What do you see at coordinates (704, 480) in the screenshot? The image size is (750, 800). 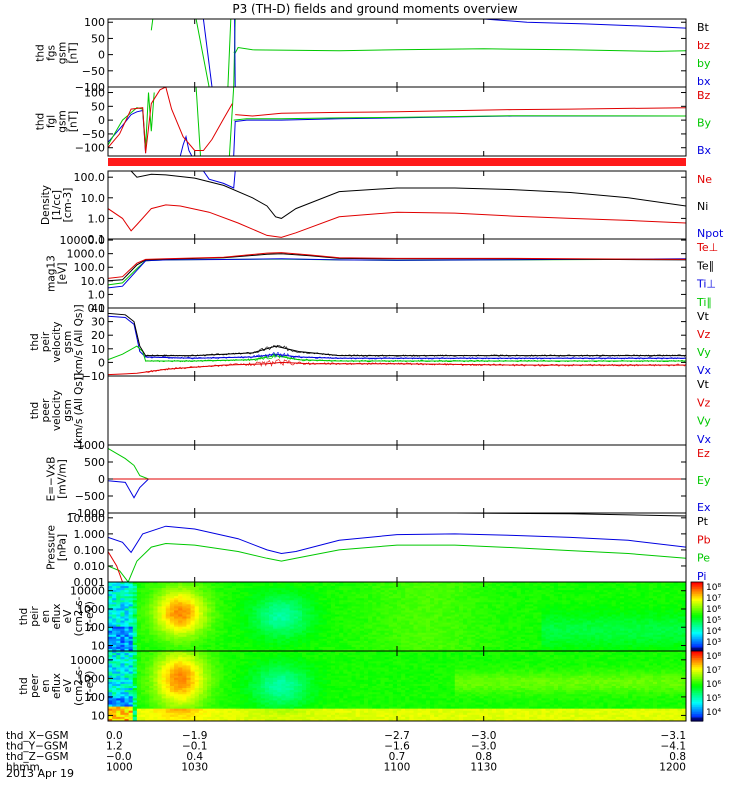 I see `legend-entry-Ey: Ey` at bounding box center [704, 480].